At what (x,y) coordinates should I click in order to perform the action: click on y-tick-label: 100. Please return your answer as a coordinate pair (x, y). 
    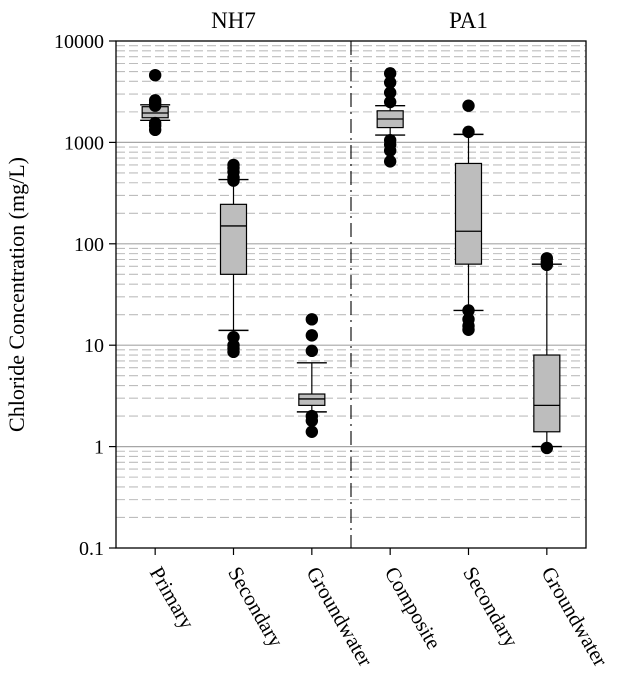
    Looking at the image, I should click on (89, 245).